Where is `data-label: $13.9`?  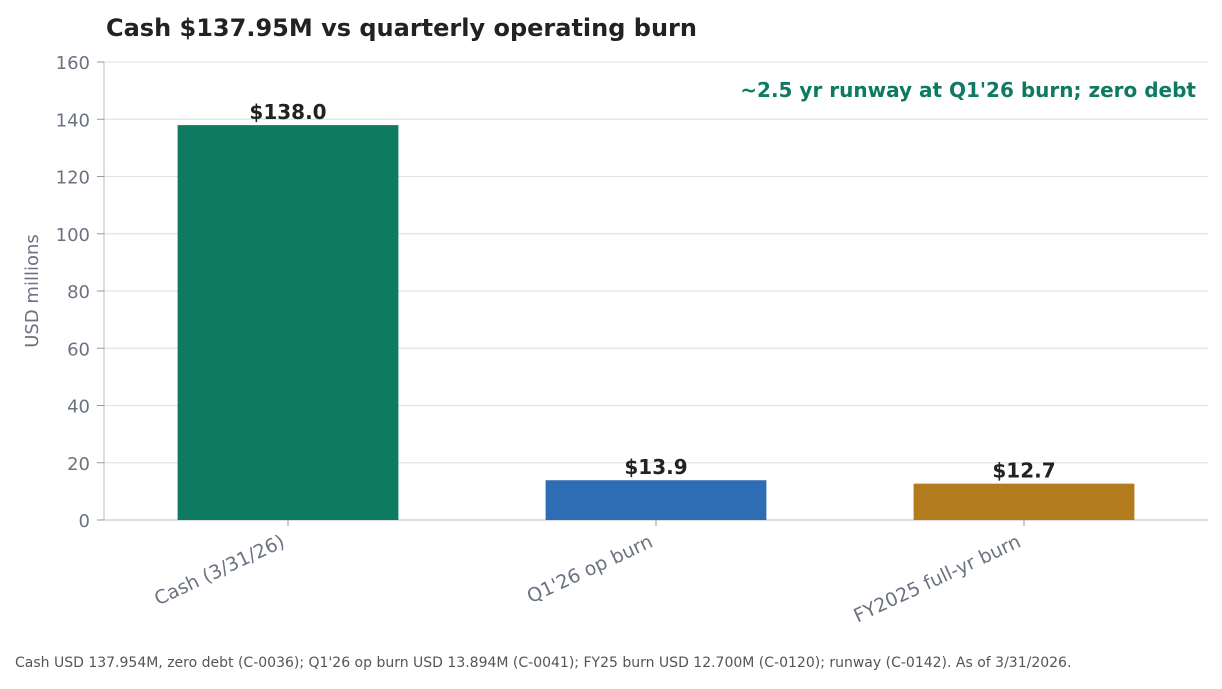
data-label: $13.9 is located at coordinates (655, 467).